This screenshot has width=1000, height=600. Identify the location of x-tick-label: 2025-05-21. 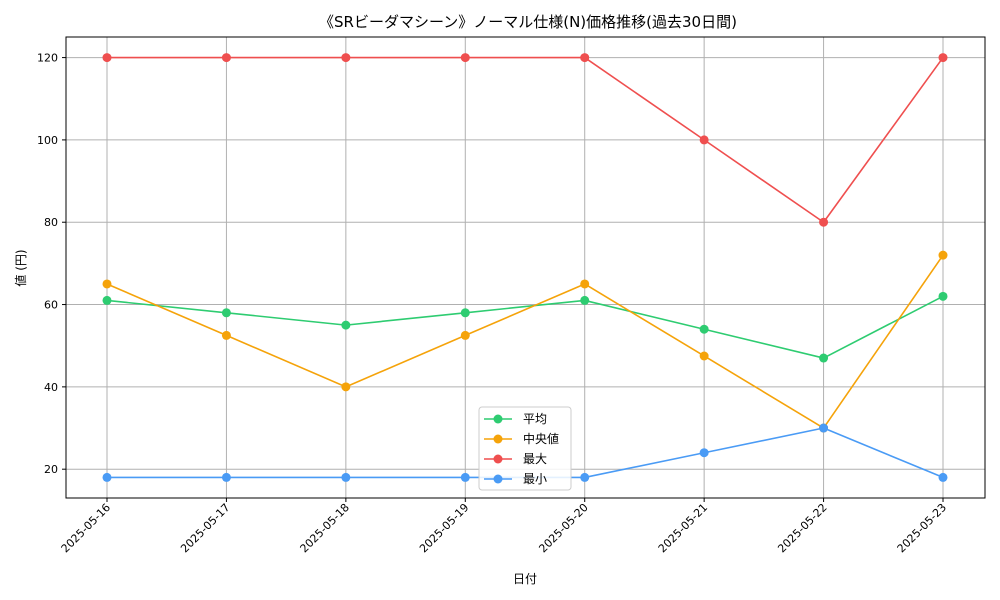
(683, 528).